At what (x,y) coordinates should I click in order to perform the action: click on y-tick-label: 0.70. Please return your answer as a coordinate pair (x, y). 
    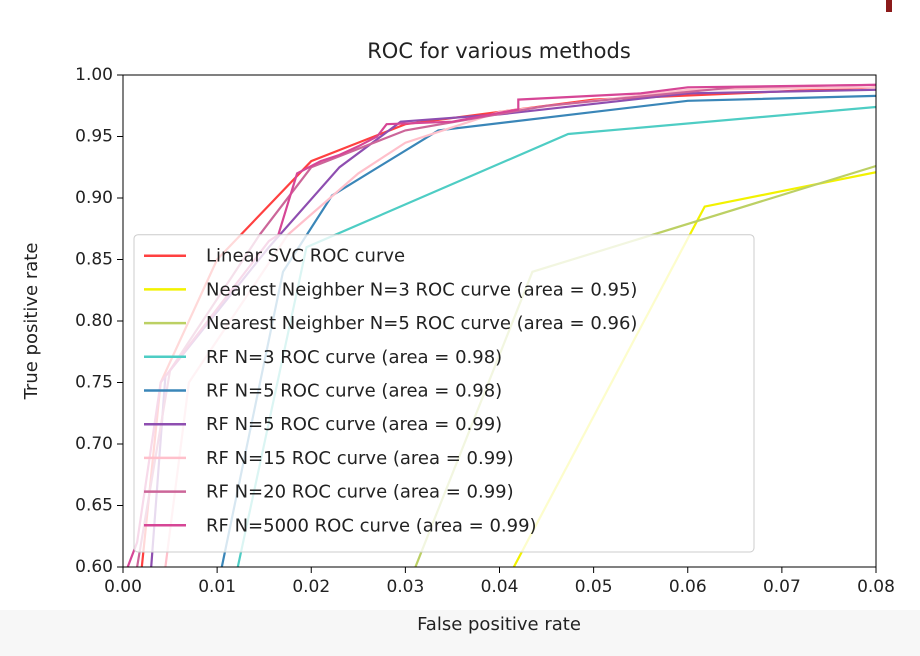
    Looking at the image, I should click on (94, 444).